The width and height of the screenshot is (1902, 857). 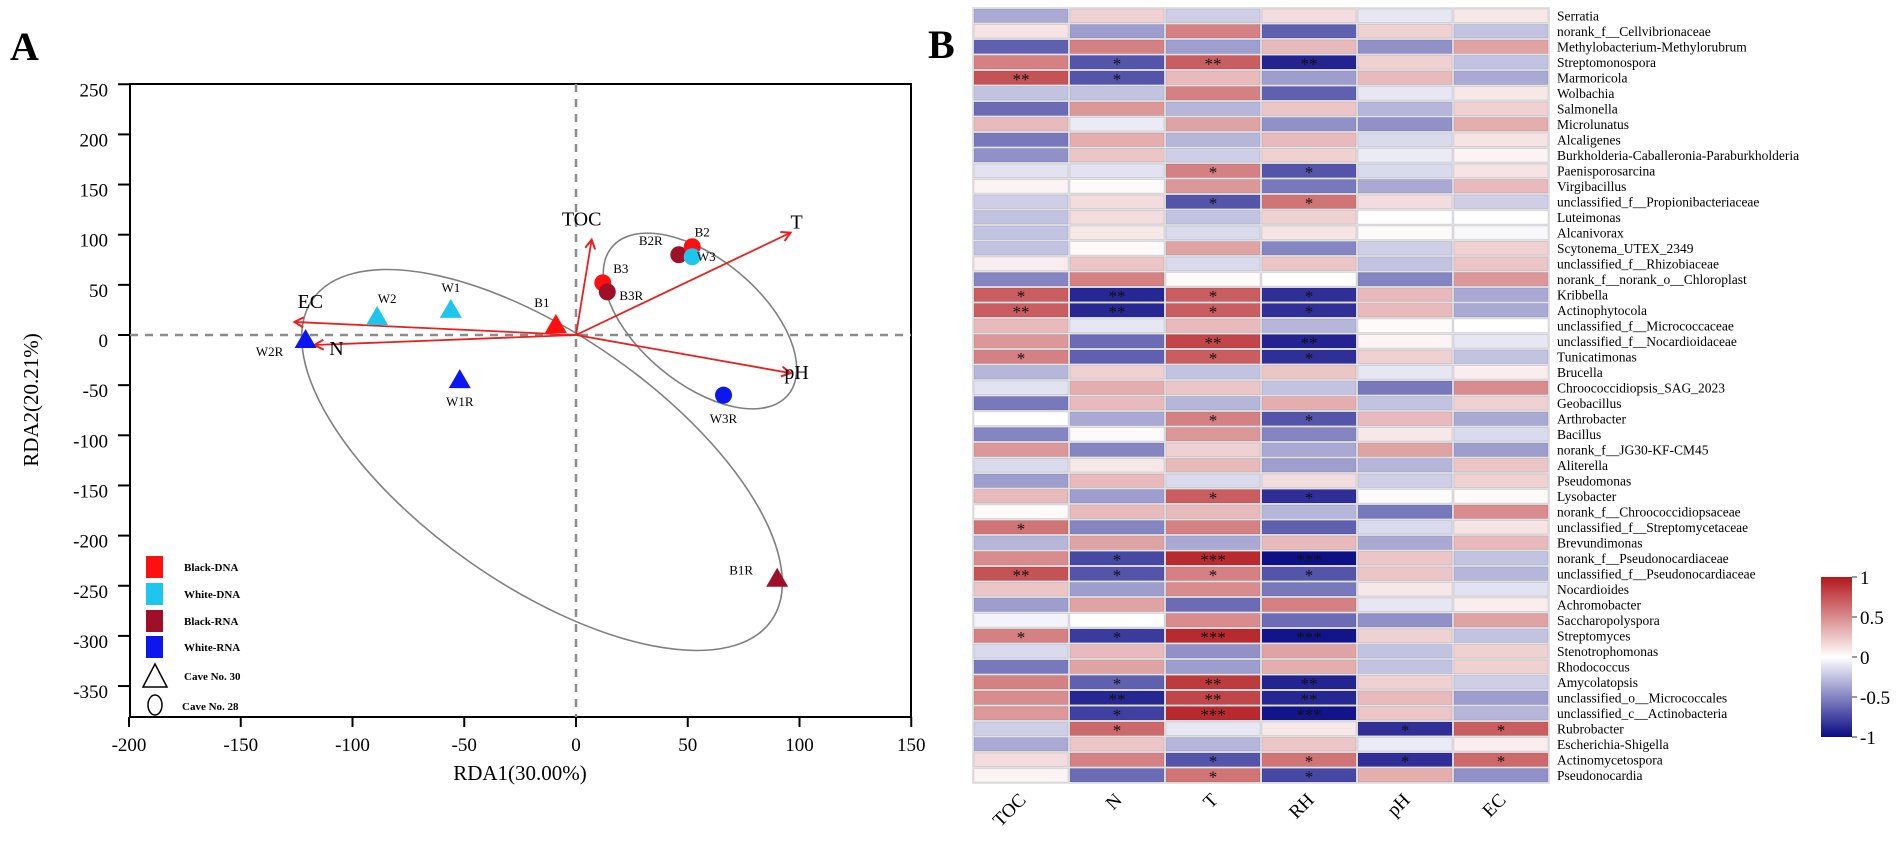 What do you see at coordinates (1652, 527) in the screenshot?
I see `taxon-label: unclassified_f__Streptomycetaceae` at bounding box center [1652, 527].